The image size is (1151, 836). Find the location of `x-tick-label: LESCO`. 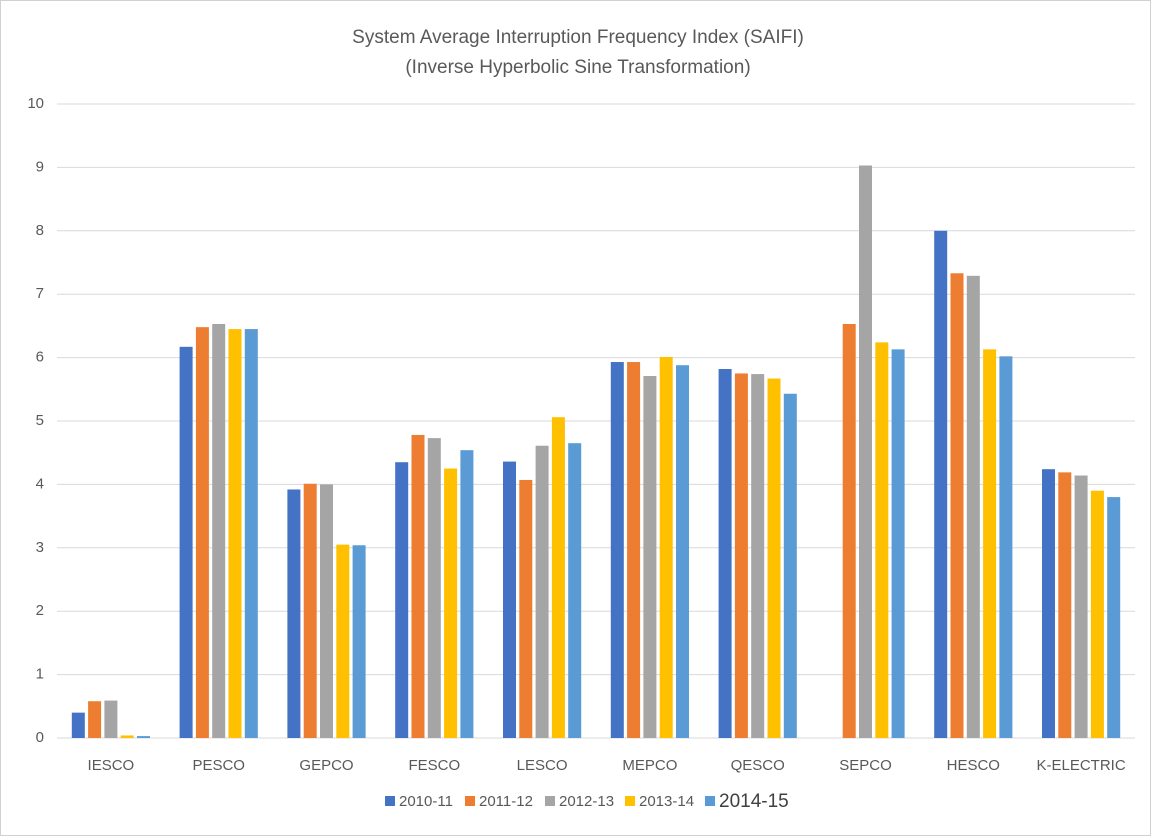

x-tick-label: LESCO is located at coordinates (542, 765).